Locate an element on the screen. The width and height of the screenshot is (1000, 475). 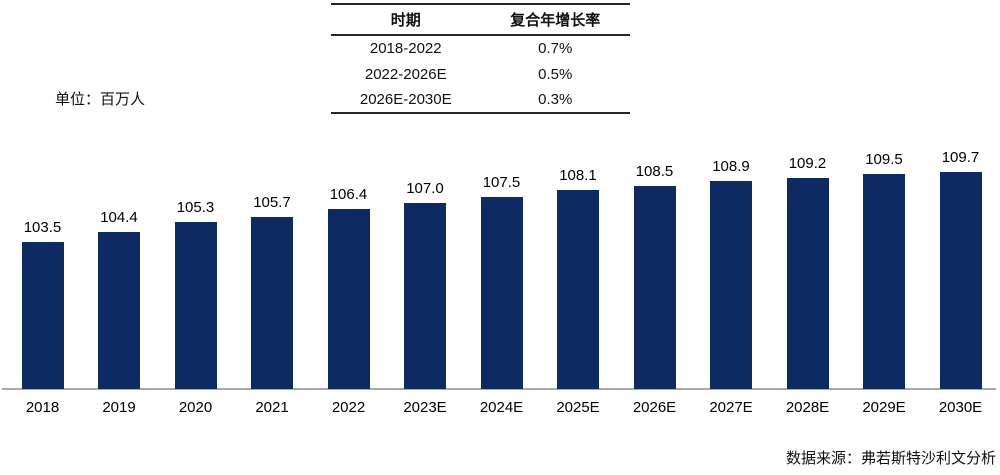
bar-2026E is located at coordinates (654, 287).